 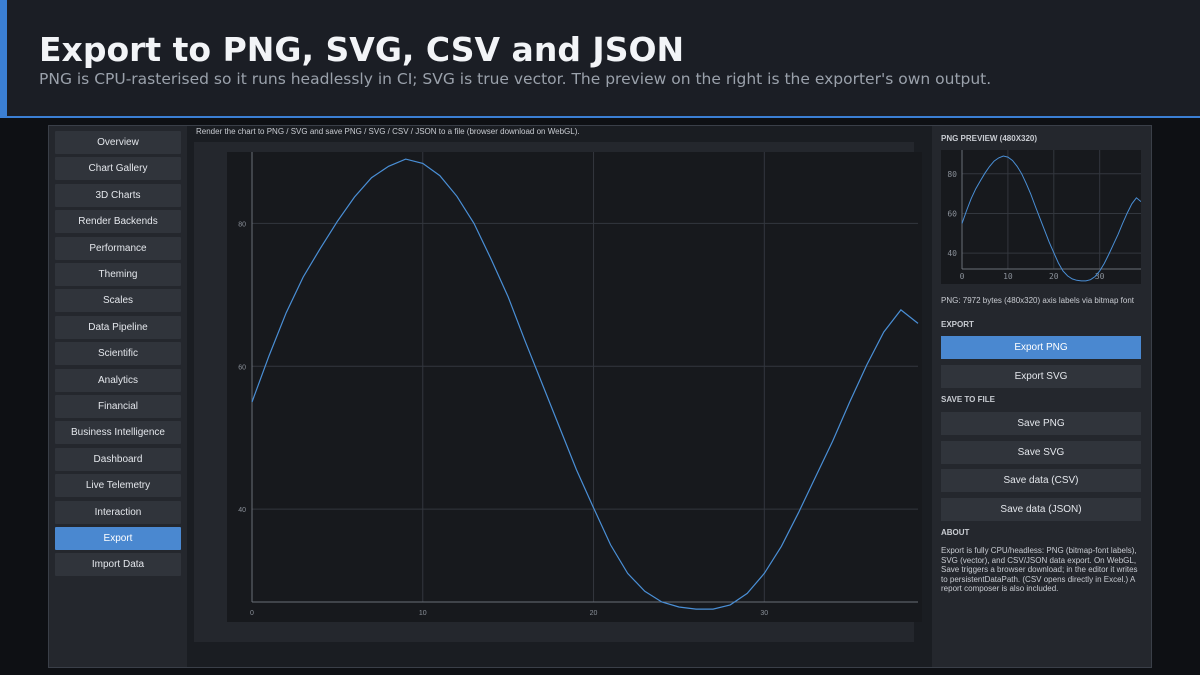 What do you see at coordinates (118, 142) in the screenshot?
I see `sidebar-item-overview: Overview` at bounding box center [118, 142].